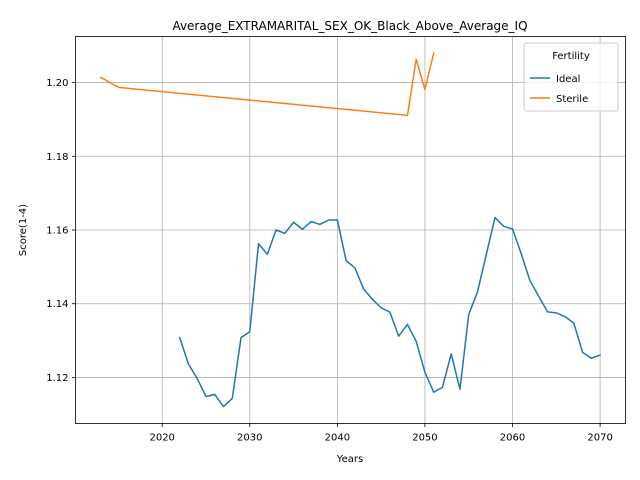  Describe the element at coordinates (57, 83) in the screenshot. I see `y-tick-label: 1.20` at that location.